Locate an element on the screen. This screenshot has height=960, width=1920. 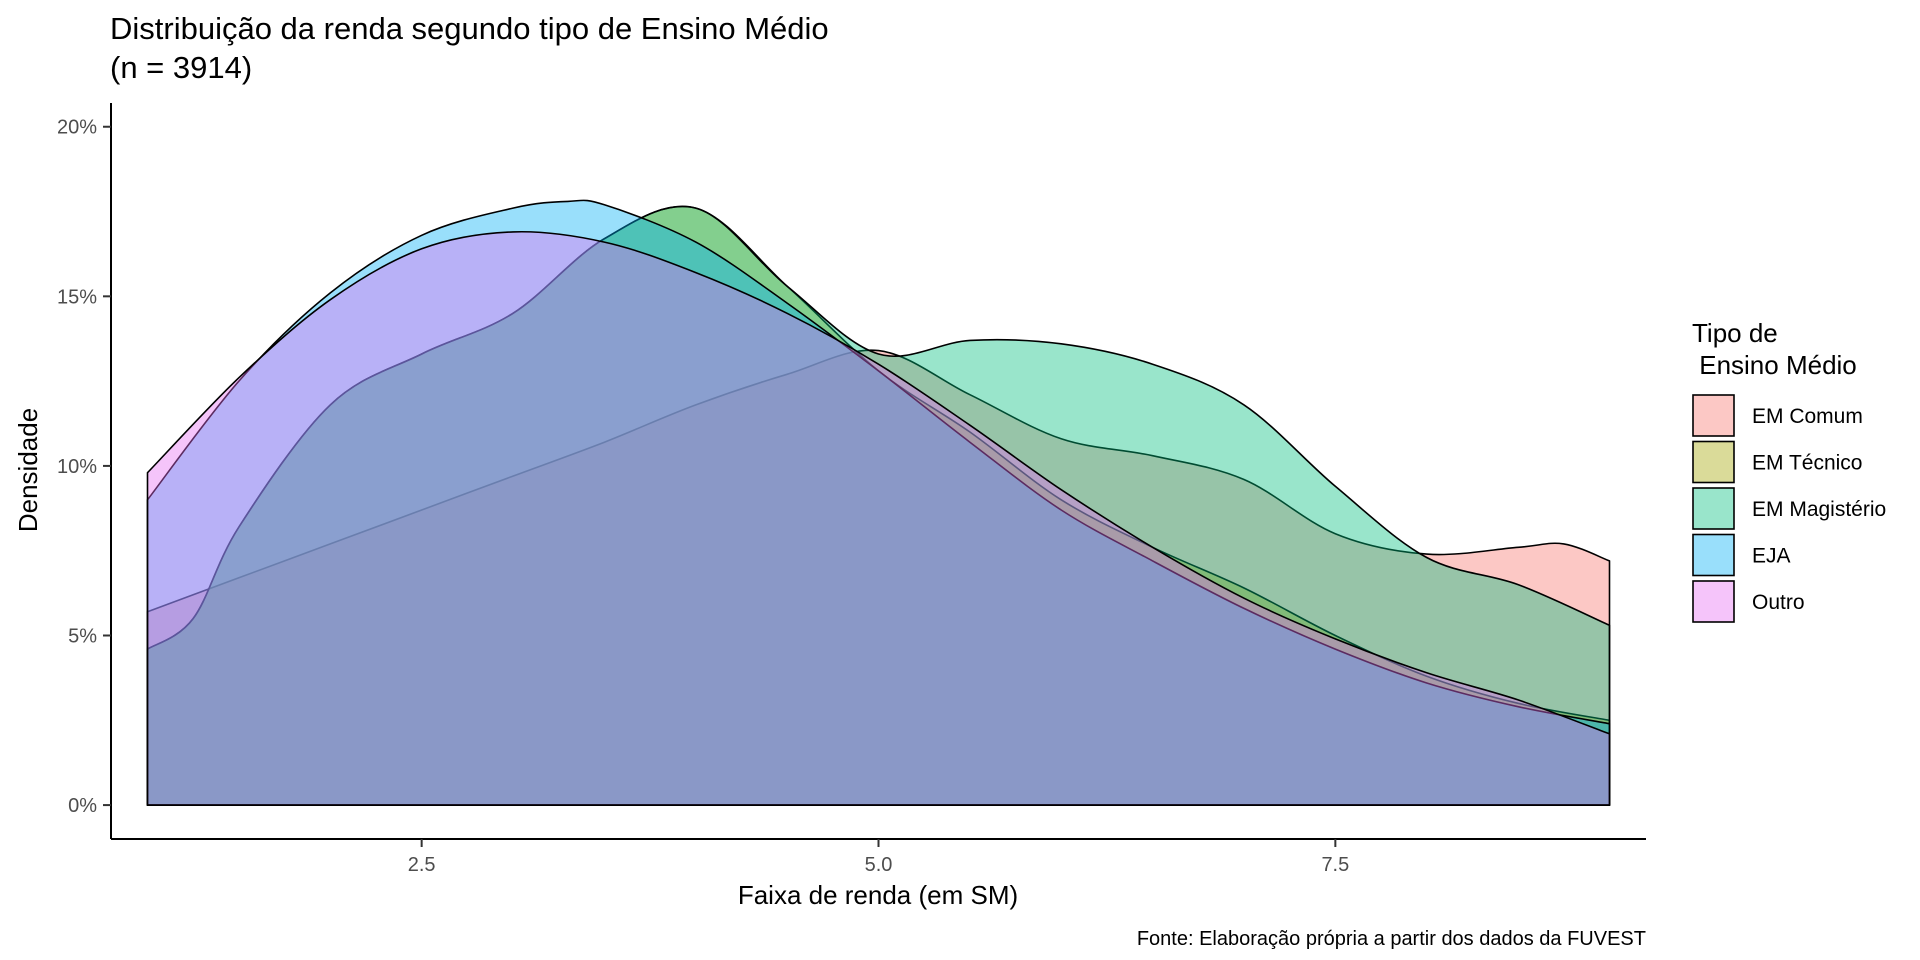
legend-label-em-magisterio: EM Magistério is located at coordinates (1819, 509).